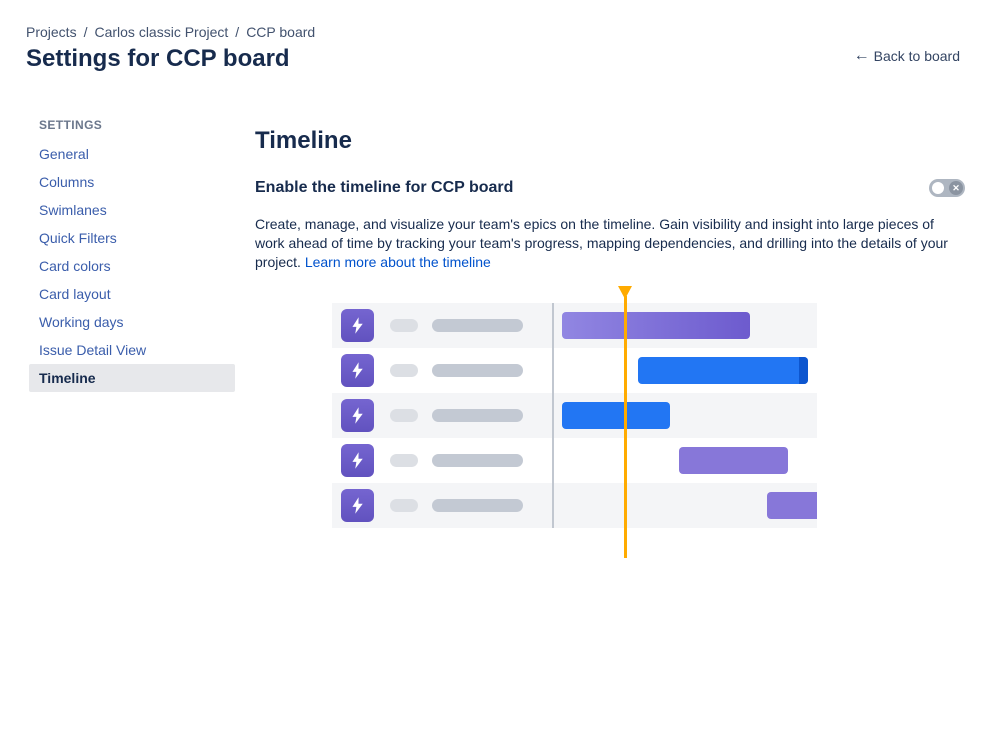  I want to click on sidebar-item-columns: Columns, so click(67, 182).